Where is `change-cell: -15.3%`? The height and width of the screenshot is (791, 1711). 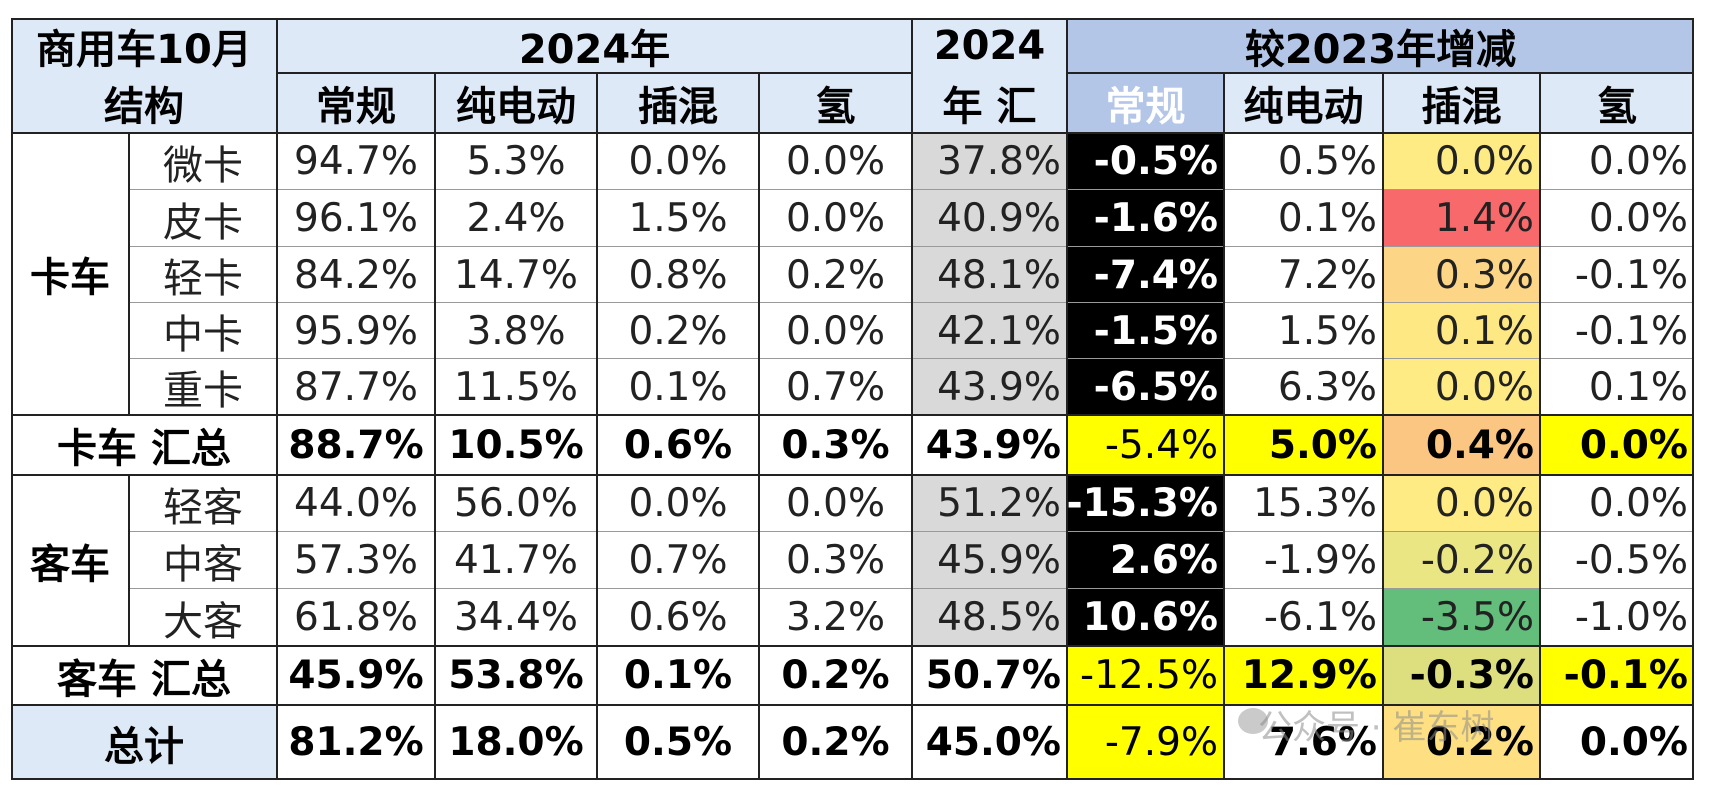
change-cell: -15.3% is located at coordinates (1145, 503).